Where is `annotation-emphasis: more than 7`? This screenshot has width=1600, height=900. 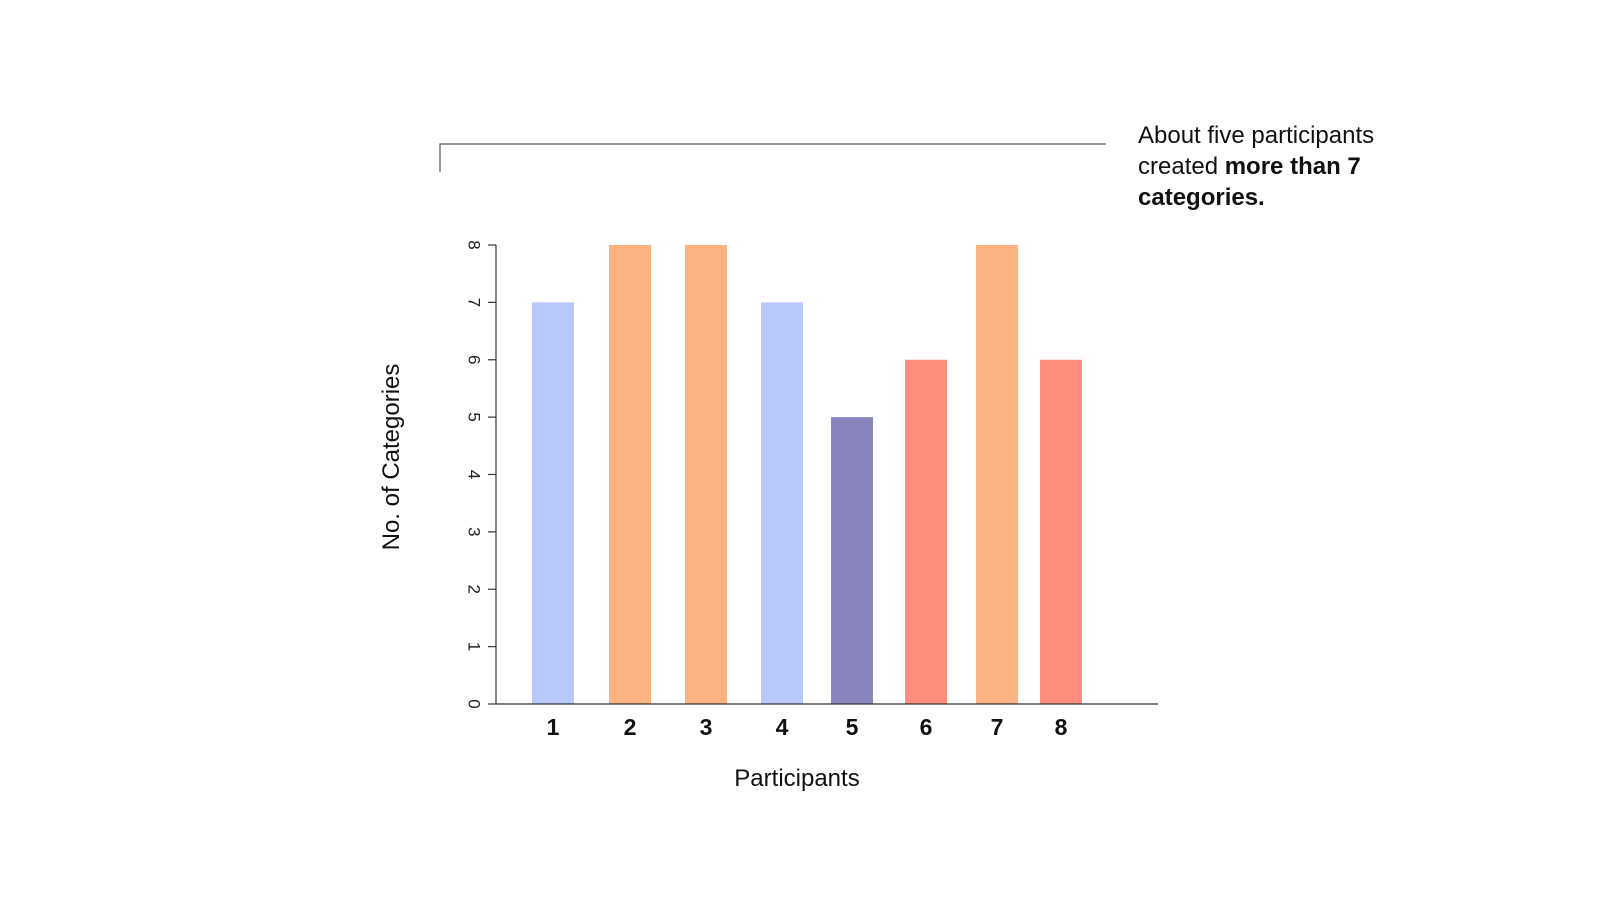
annotation-emphasis: more than 7 is located at coordinates (1292, 166).